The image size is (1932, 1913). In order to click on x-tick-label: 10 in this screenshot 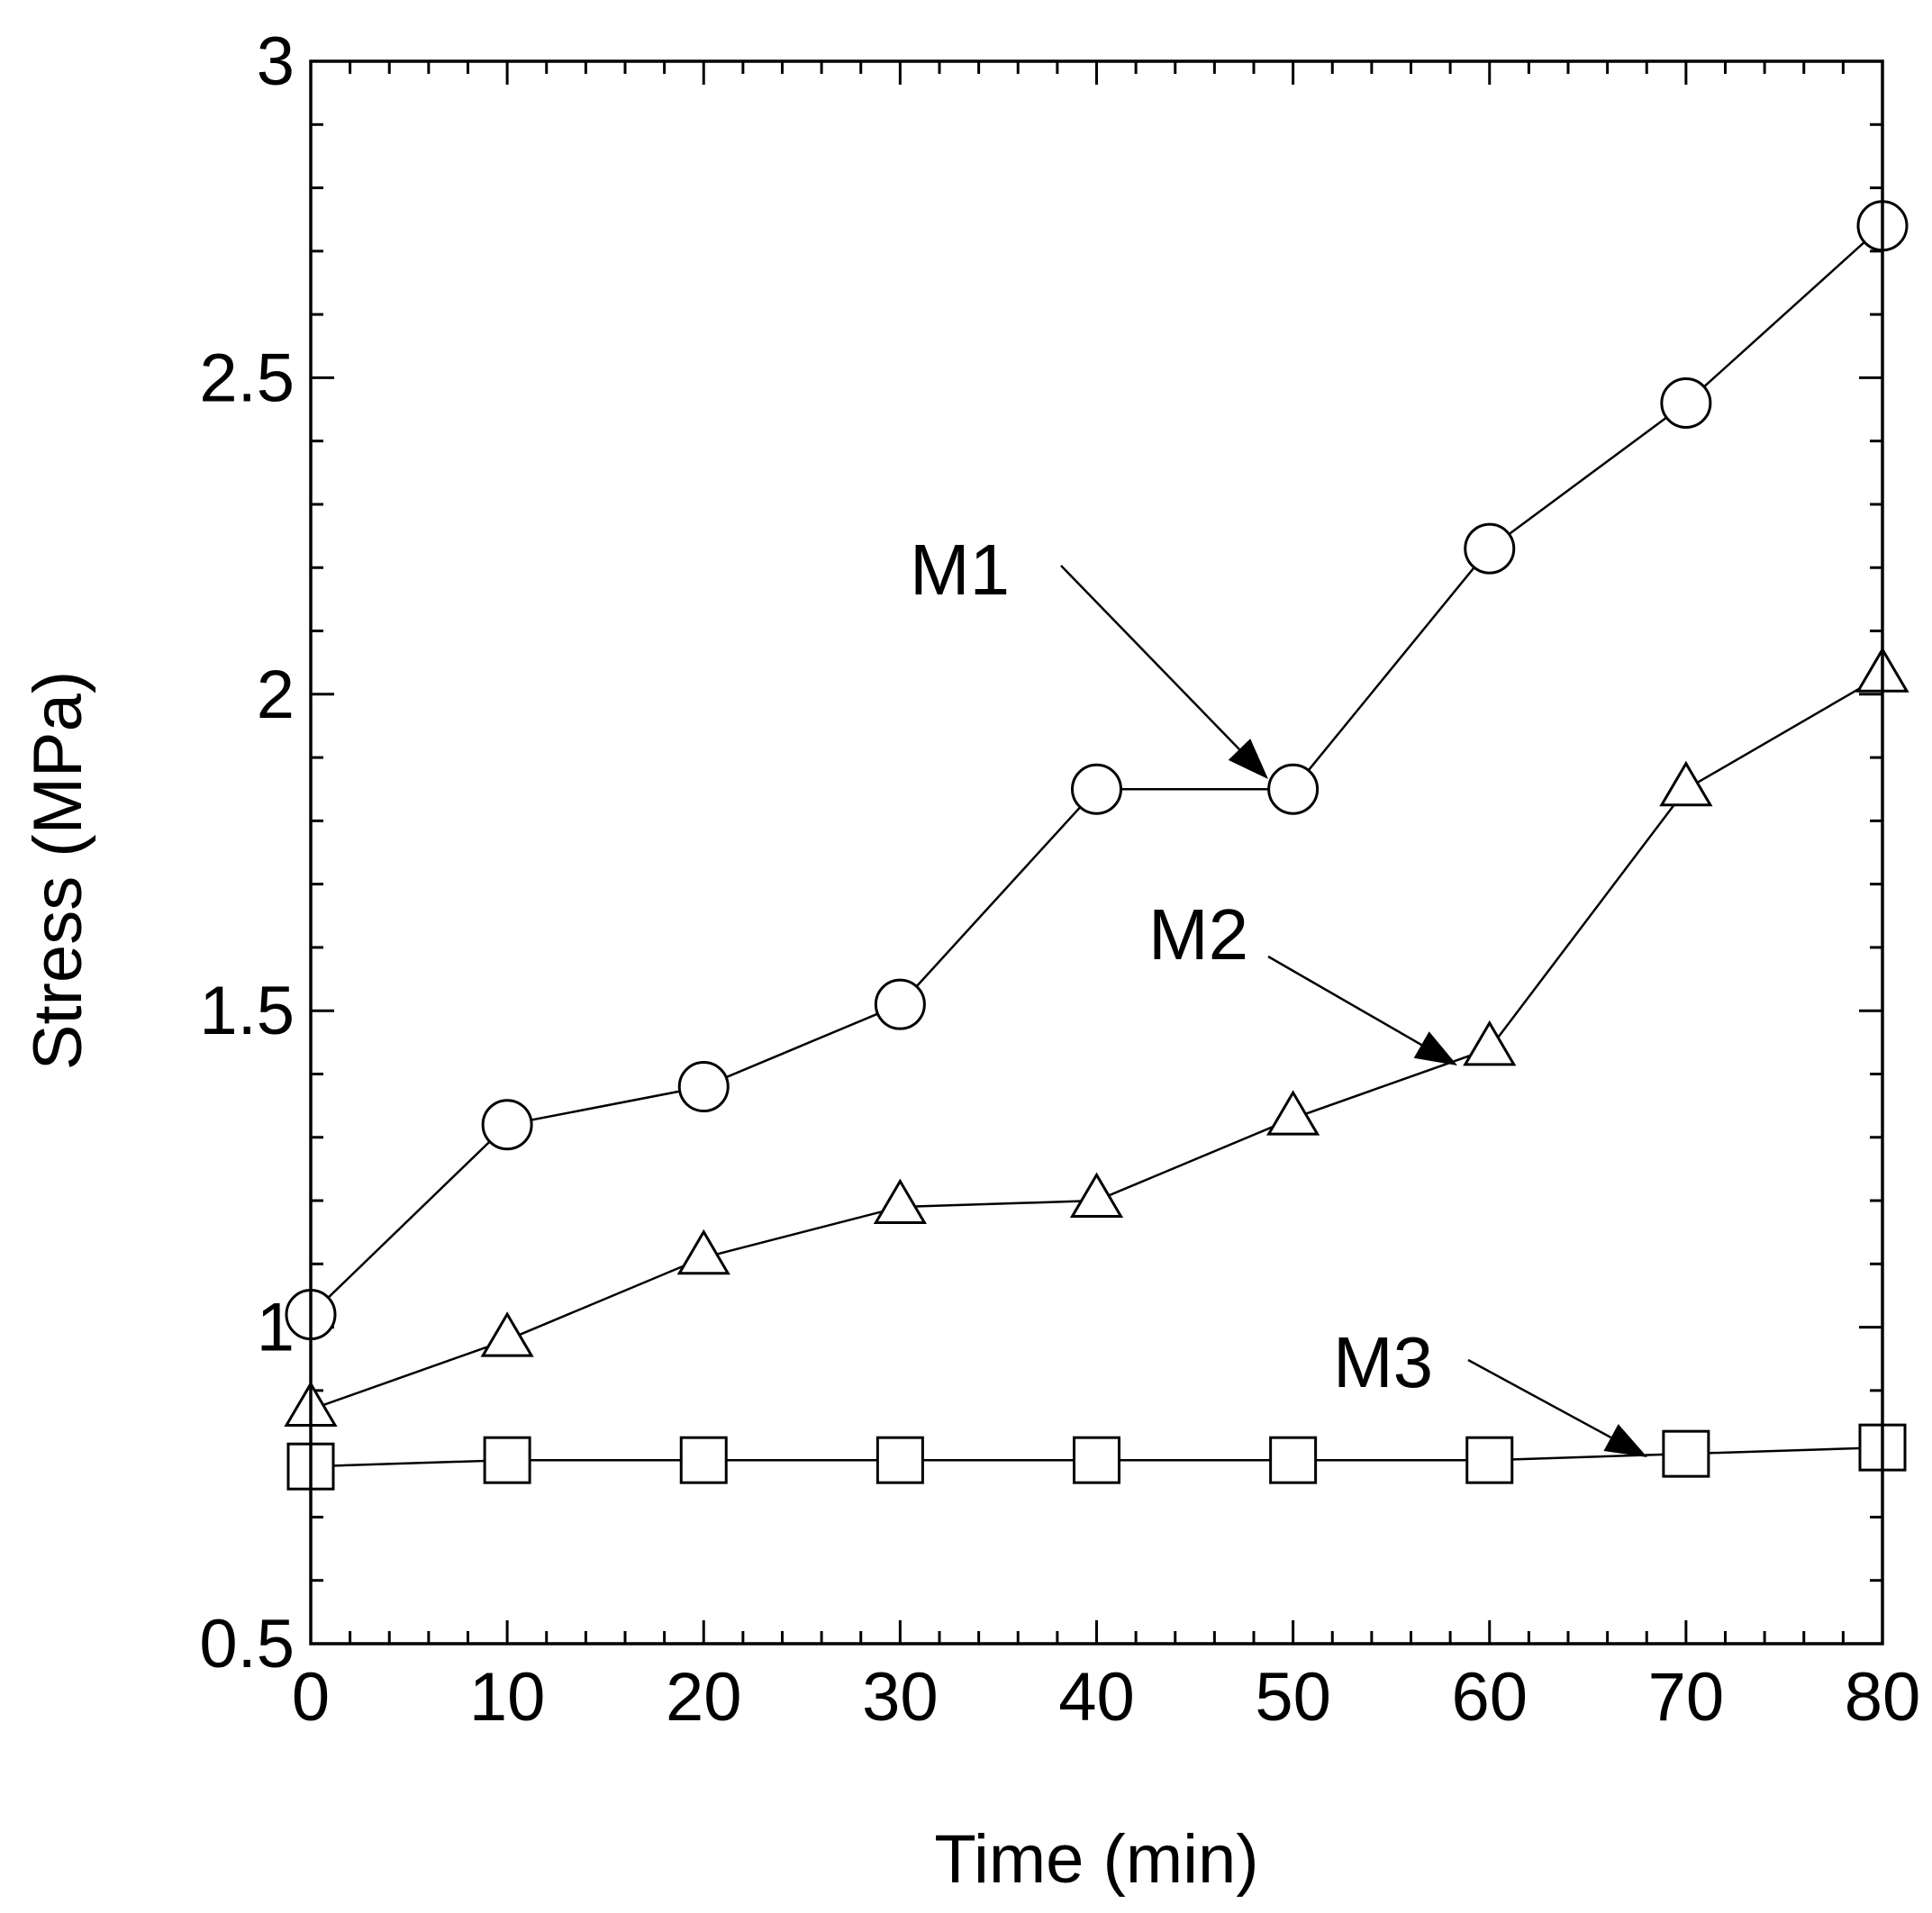, I will do `click(507, 1698)`.